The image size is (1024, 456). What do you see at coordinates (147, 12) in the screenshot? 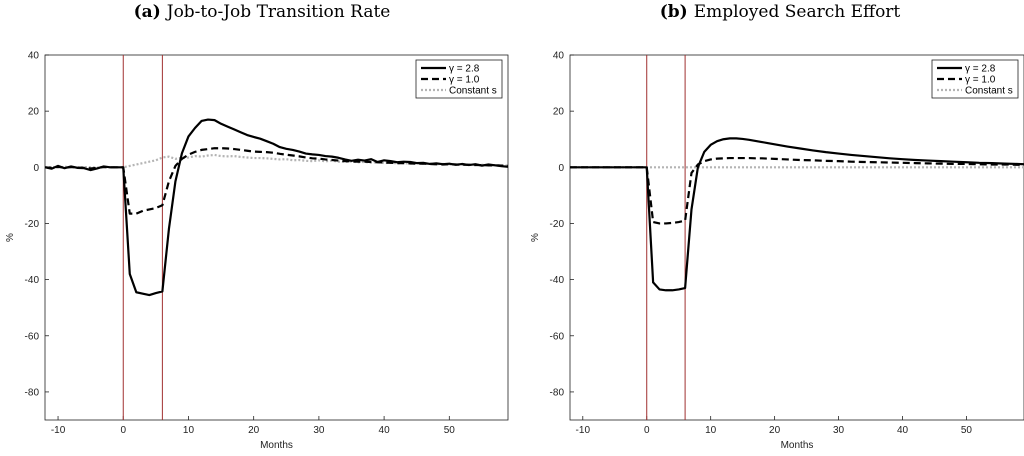
I see `panel-a-tag: (a)` at bounding box center [147, 12].